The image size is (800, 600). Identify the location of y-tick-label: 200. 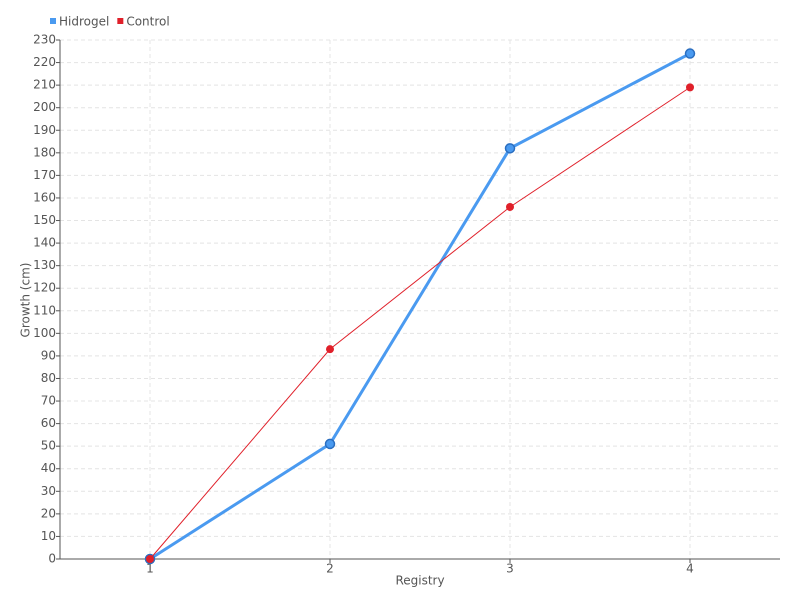
(44, 107).